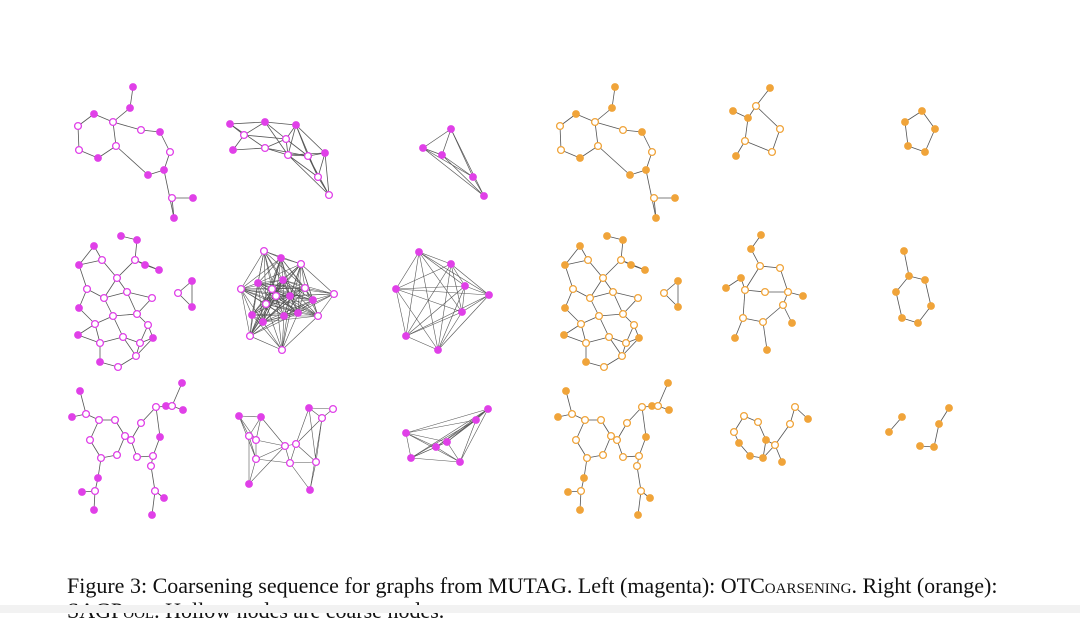  I want to click on graph-right-row3-level1, so click(770, 434).